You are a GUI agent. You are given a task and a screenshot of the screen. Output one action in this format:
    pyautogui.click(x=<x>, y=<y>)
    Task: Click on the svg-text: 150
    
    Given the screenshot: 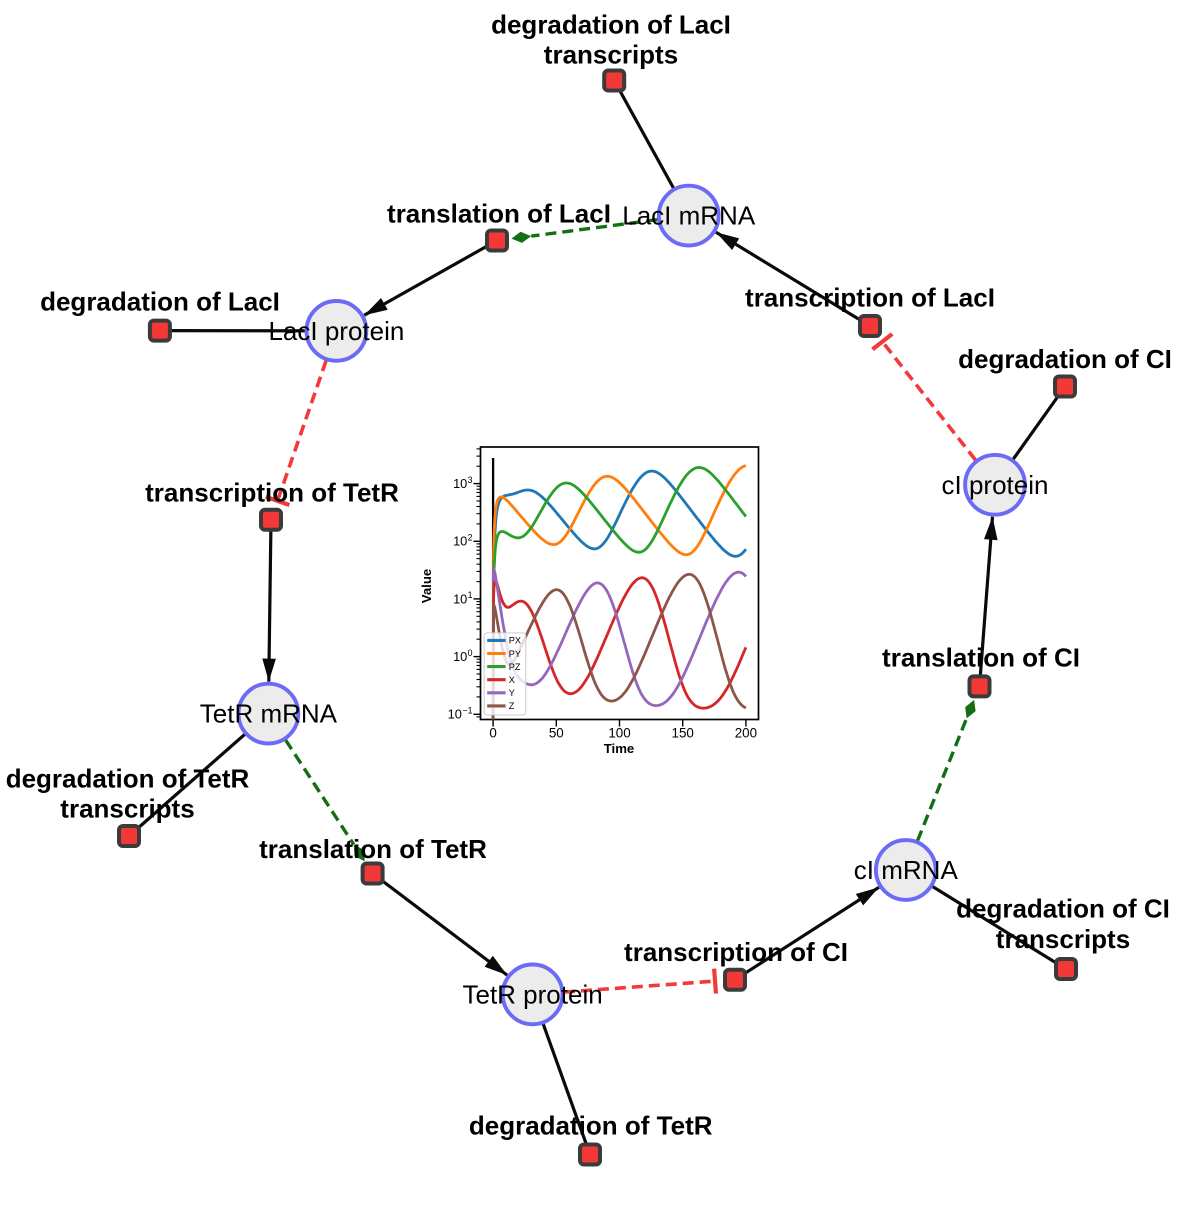 What is the action you would take?
    pyautogui.click(x=683, y=732)
    